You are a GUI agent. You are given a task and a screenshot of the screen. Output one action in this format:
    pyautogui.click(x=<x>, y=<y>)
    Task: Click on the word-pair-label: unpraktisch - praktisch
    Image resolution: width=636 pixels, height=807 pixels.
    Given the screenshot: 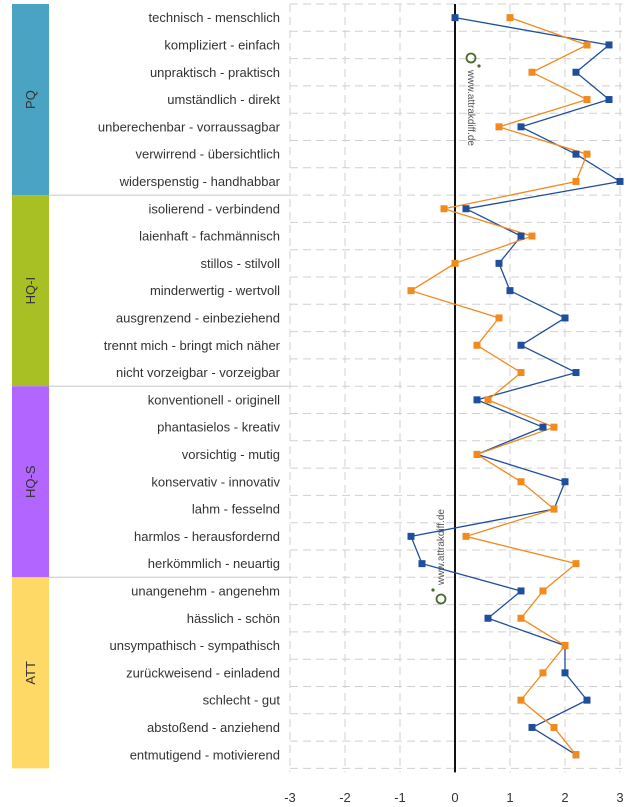 What is the action you would take?
    pyautogui.click(x=215, y=72)
    